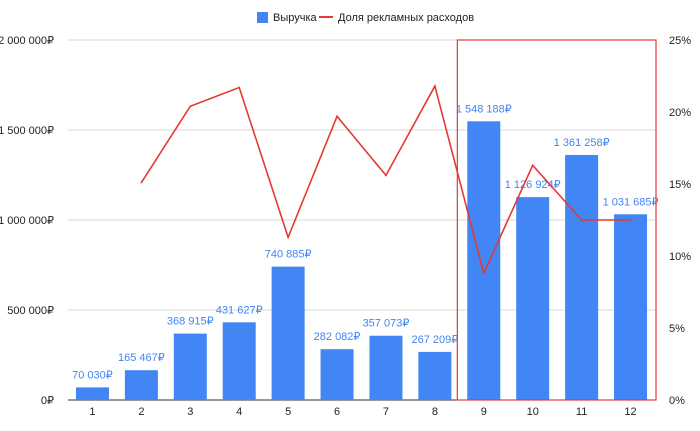  What do you see at coordinates (190, 412) in the screenshot?
I see `x-tick-label: 3` at bounding box center [190, 412].